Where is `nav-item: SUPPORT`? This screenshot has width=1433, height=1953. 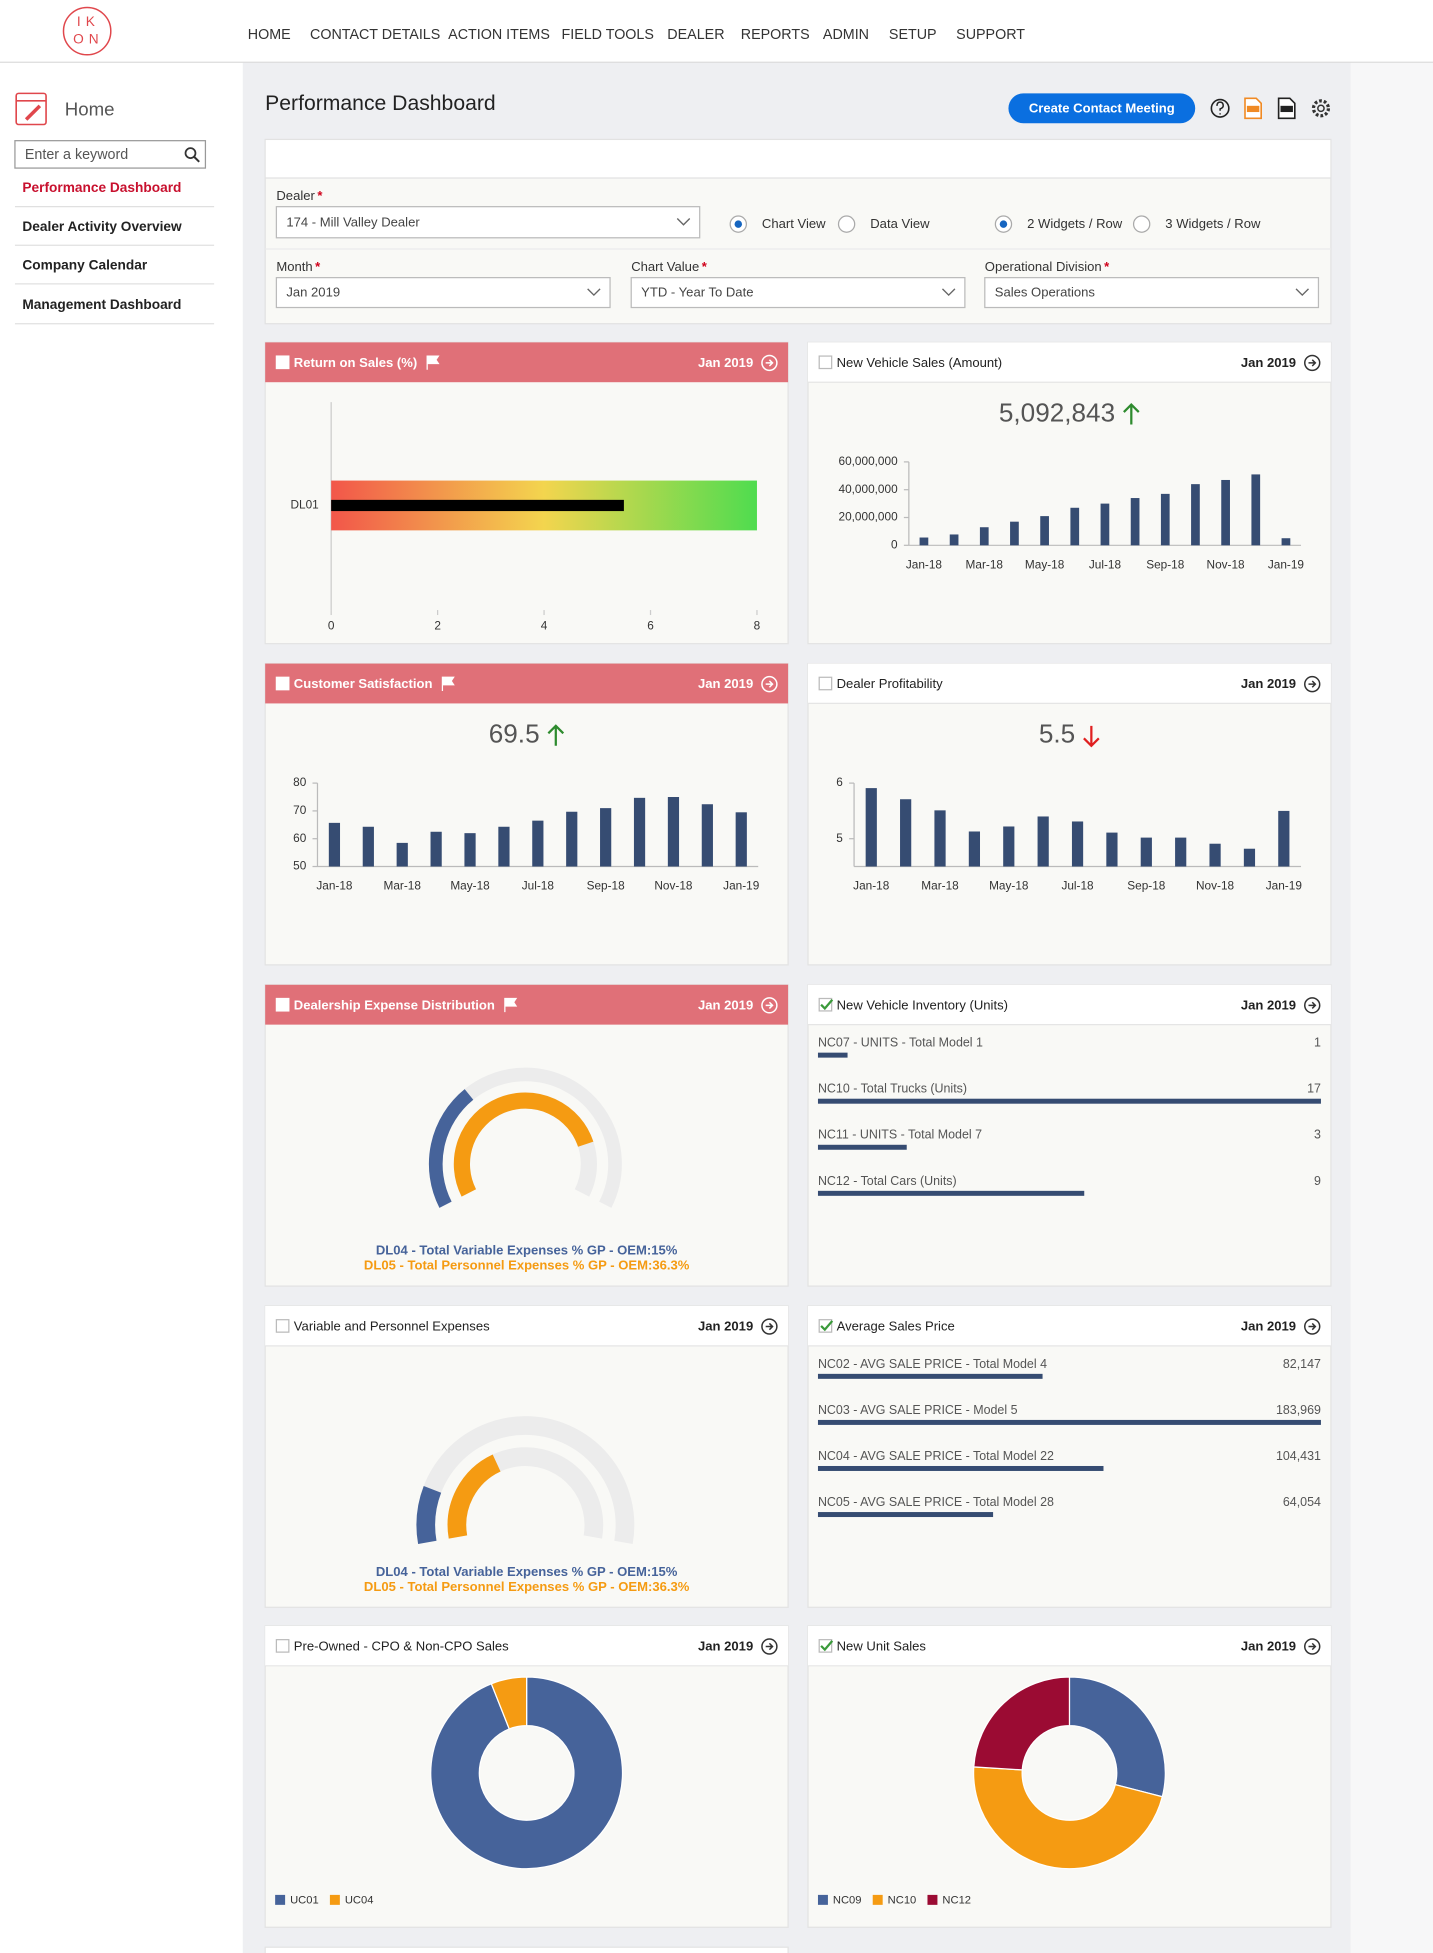 nav-item: SUPPORT is located at coordinates (990, 35).